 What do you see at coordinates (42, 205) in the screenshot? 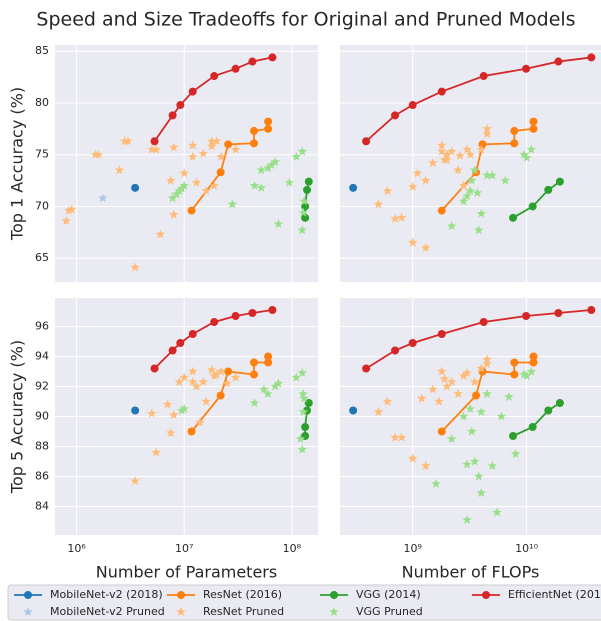
I see `y-tick-label: 70` at bounding box center [42, 205].